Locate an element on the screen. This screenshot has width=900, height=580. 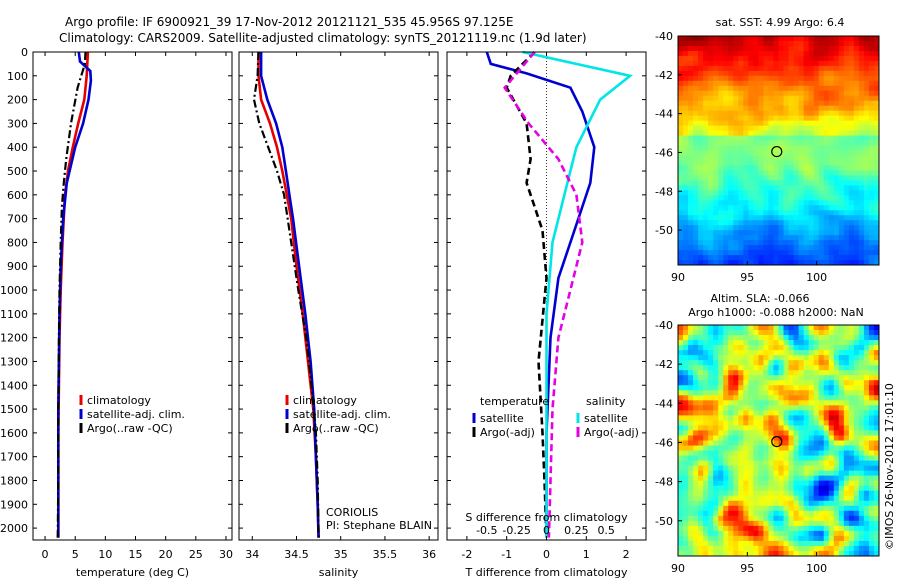
map-ytick-label: -40 is located at coordinates (664, 36).